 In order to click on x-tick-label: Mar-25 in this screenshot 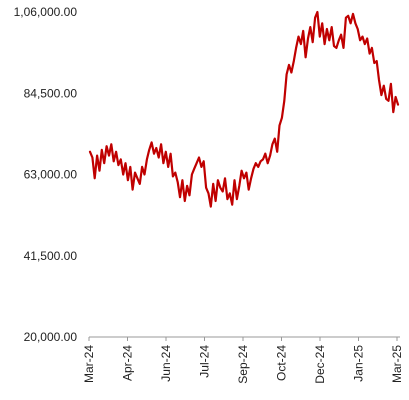, I will do `click(397, 364)`.